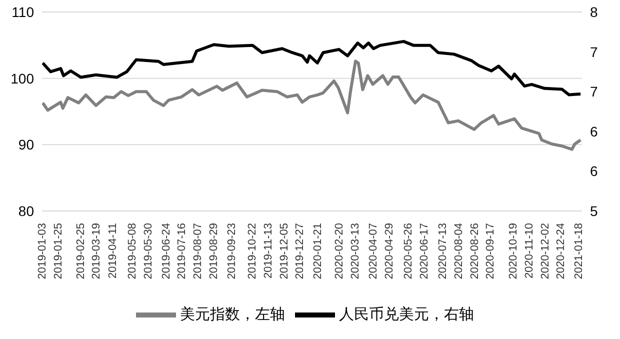  What do you see at coordinates (232, 314) in the screenshot?
I see `legend-label: 美元指数，左轴` at bounding box center [232, 314].